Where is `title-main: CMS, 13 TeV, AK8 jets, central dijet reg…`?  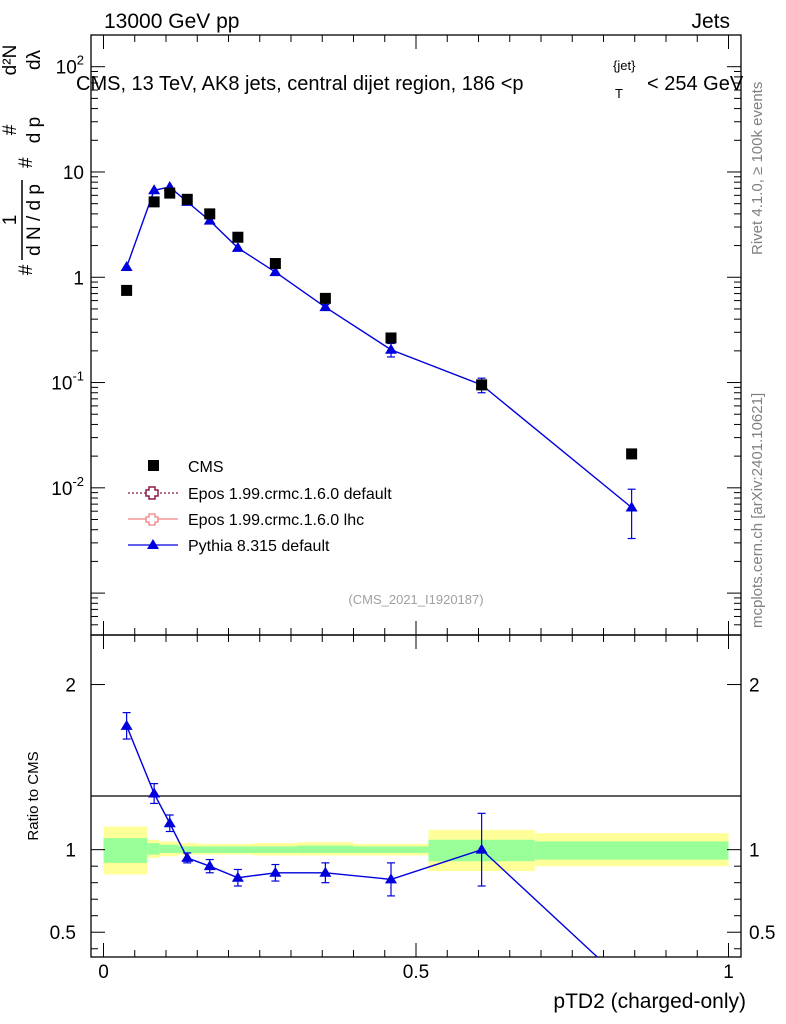
title-main: CMS, 13 TeV, AK8 jets, central dijet reg… is located at coordinates (300, 84).